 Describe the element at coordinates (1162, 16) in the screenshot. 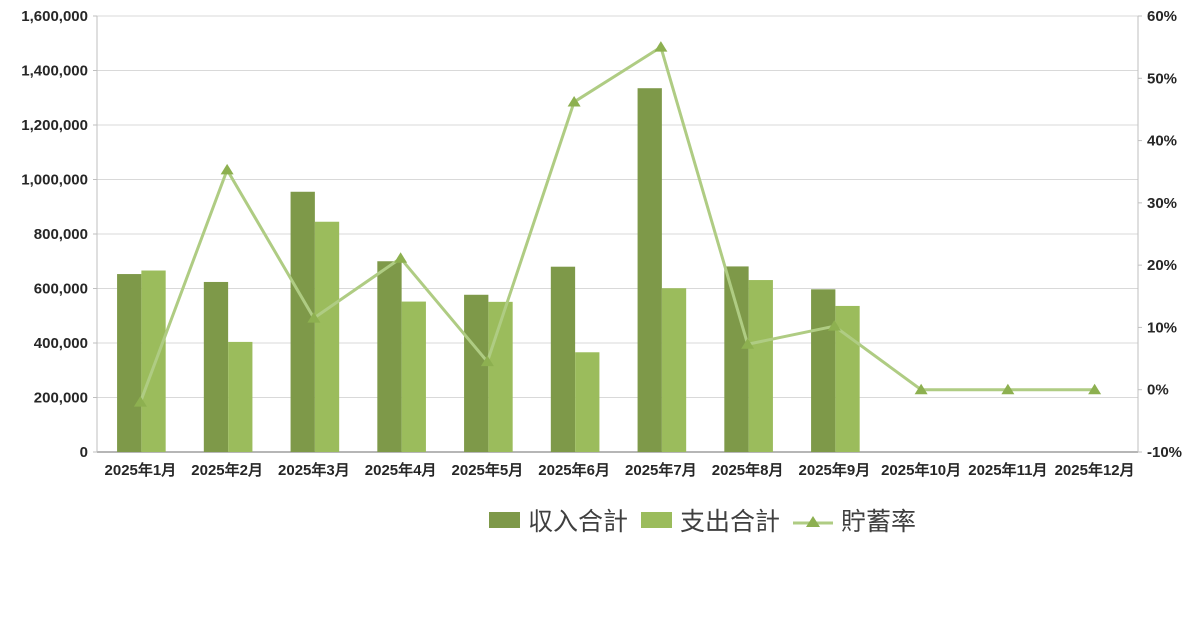

I see `y2-axis-tick-label: 60%` at that location.